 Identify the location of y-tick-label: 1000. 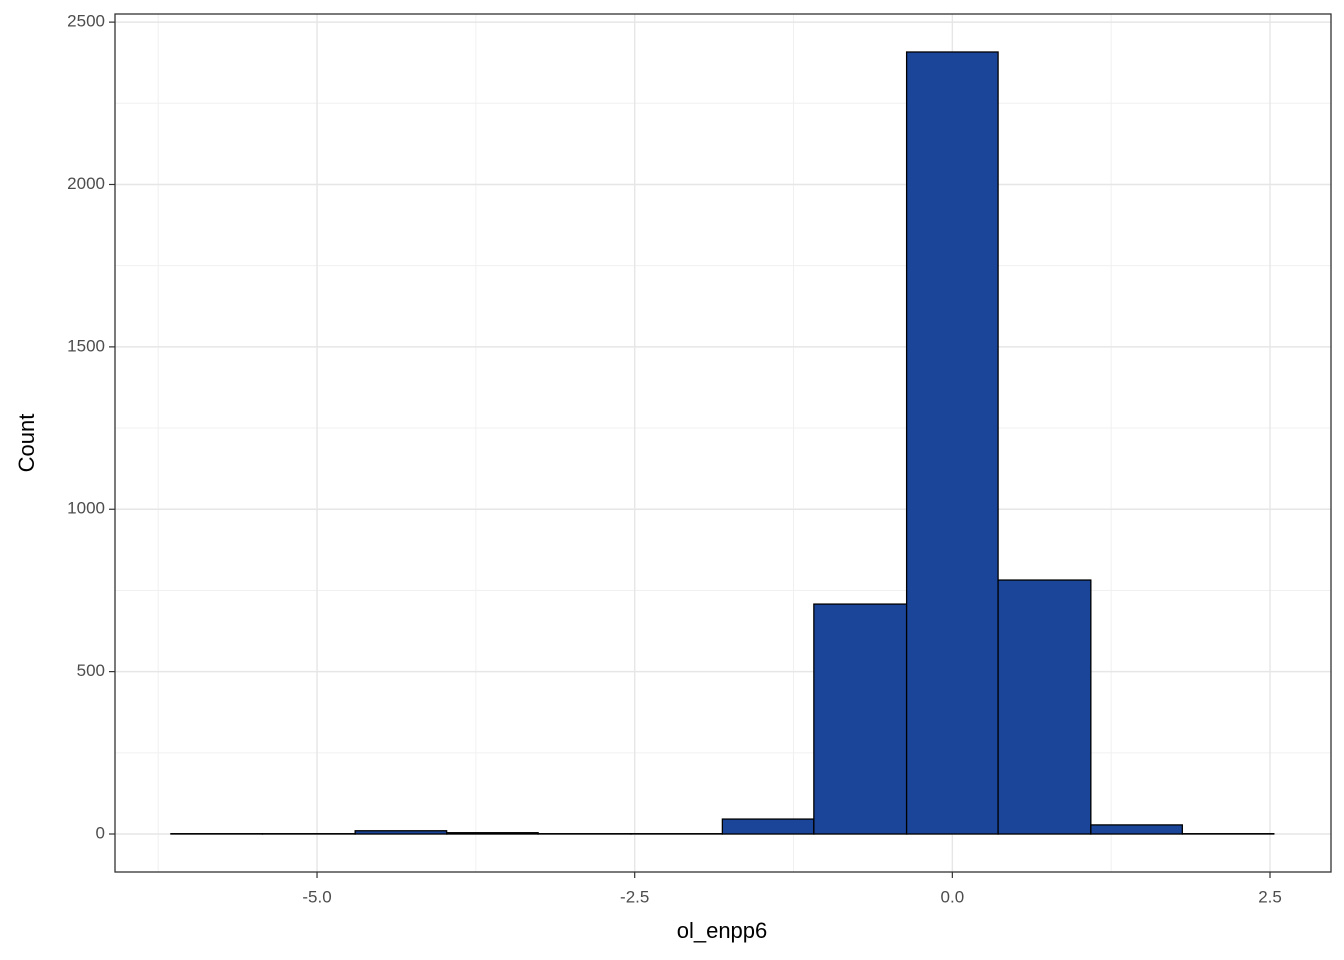
(86, 508).